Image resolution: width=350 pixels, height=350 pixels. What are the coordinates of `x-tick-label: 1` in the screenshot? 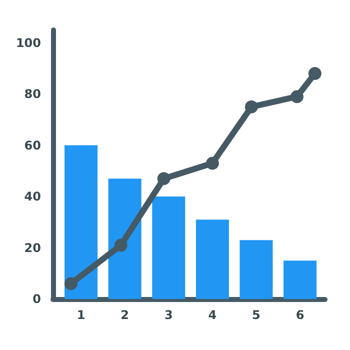 It's located at (81, 315).